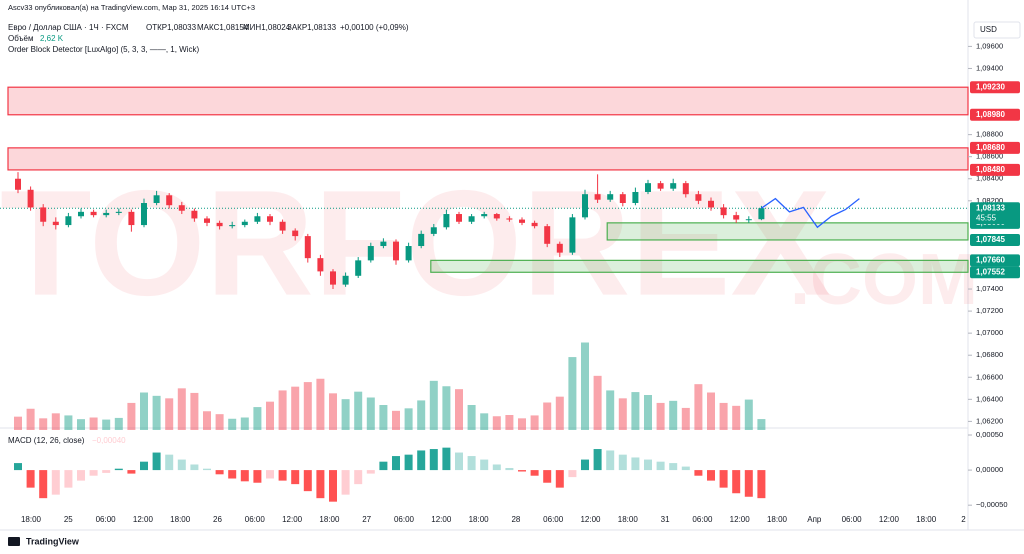 The height and width of the screenshot is (554, 1024). What do you see at coordinates (46, 440) in the screenshot?
I see `macd-name: MACD (12, 26, close)` at bounding box center [46, 440].